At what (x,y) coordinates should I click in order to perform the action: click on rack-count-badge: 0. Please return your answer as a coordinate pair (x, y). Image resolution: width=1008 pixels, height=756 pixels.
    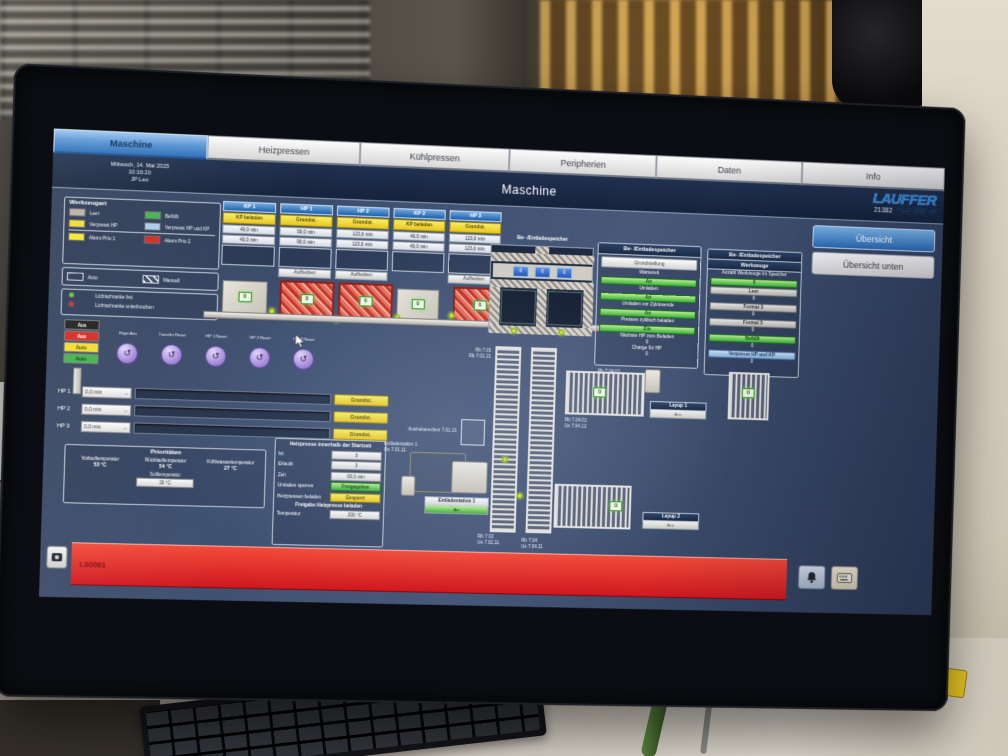
    Looking at the image, I should click on (748, 393).